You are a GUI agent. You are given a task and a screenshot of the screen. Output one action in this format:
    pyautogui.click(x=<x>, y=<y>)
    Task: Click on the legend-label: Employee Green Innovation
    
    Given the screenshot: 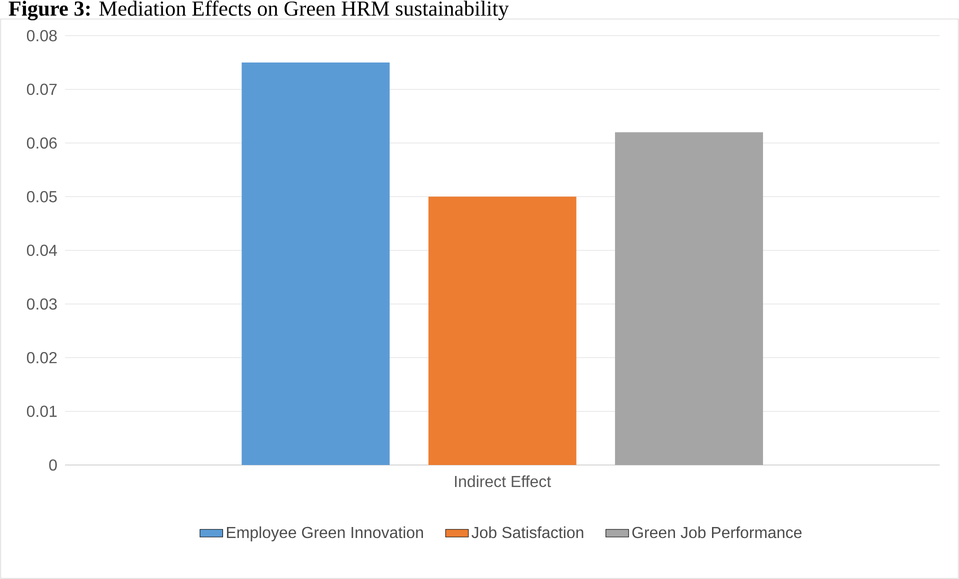 What is the action you would take?
    pyautogui.click(x=324, y=534)
    